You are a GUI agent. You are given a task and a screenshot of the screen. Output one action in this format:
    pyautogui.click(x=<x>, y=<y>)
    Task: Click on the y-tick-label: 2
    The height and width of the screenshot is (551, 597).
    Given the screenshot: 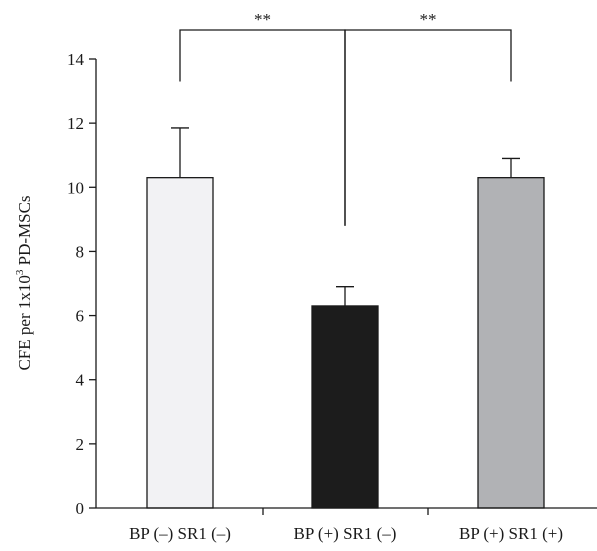 What is the action you would take?
    pyautogui.click(x=80, y=444)
    